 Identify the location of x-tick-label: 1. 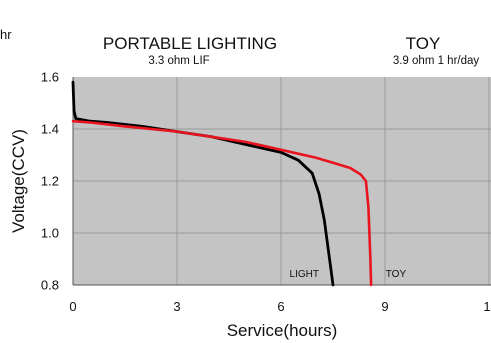
(486, 306).